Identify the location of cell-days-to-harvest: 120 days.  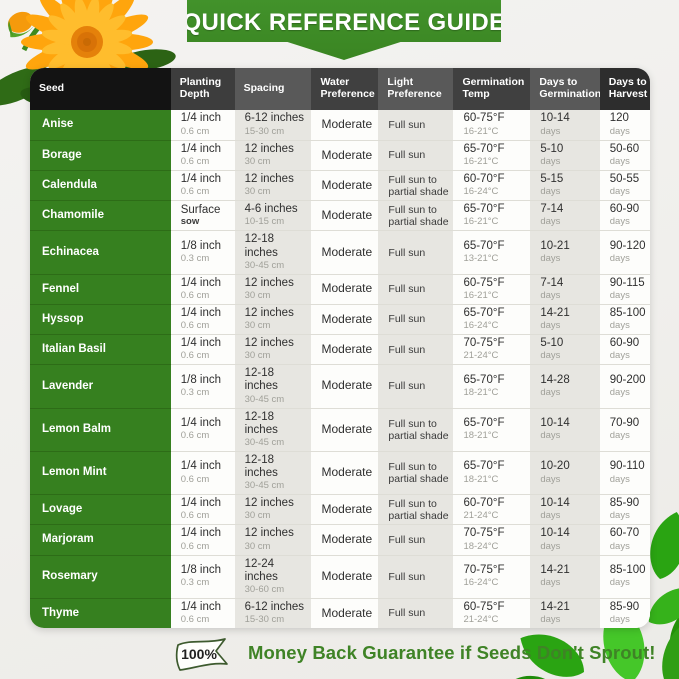
(624, 125).